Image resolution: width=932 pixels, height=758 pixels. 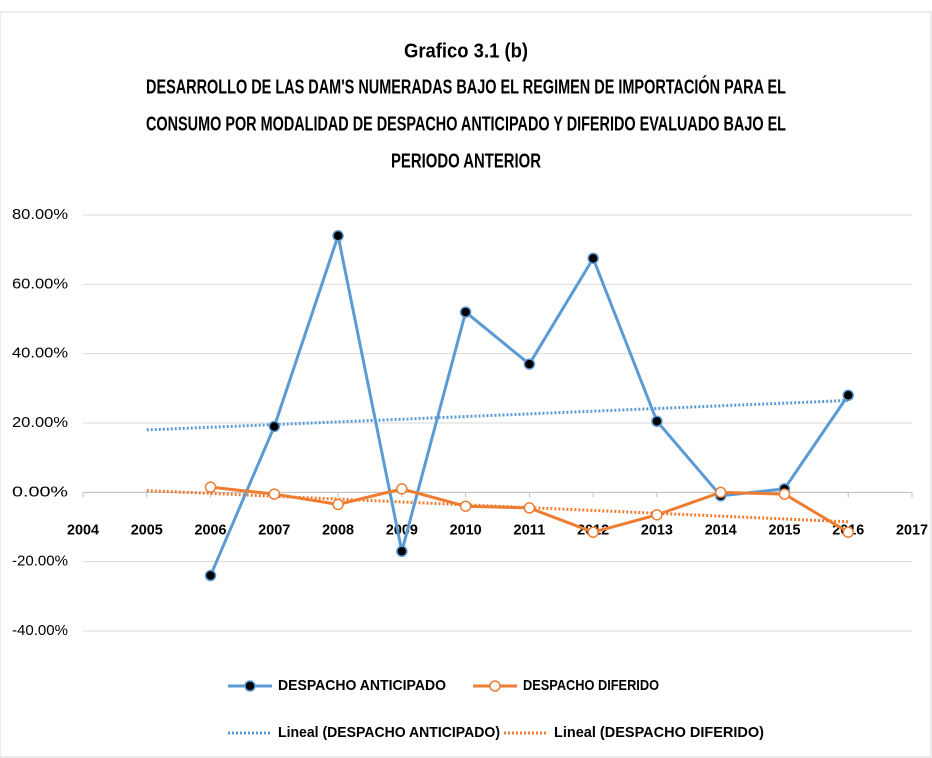 I want to click on legend-label: Lineal (DESPACHO DIFERIDO), so click(x=659, y=732).